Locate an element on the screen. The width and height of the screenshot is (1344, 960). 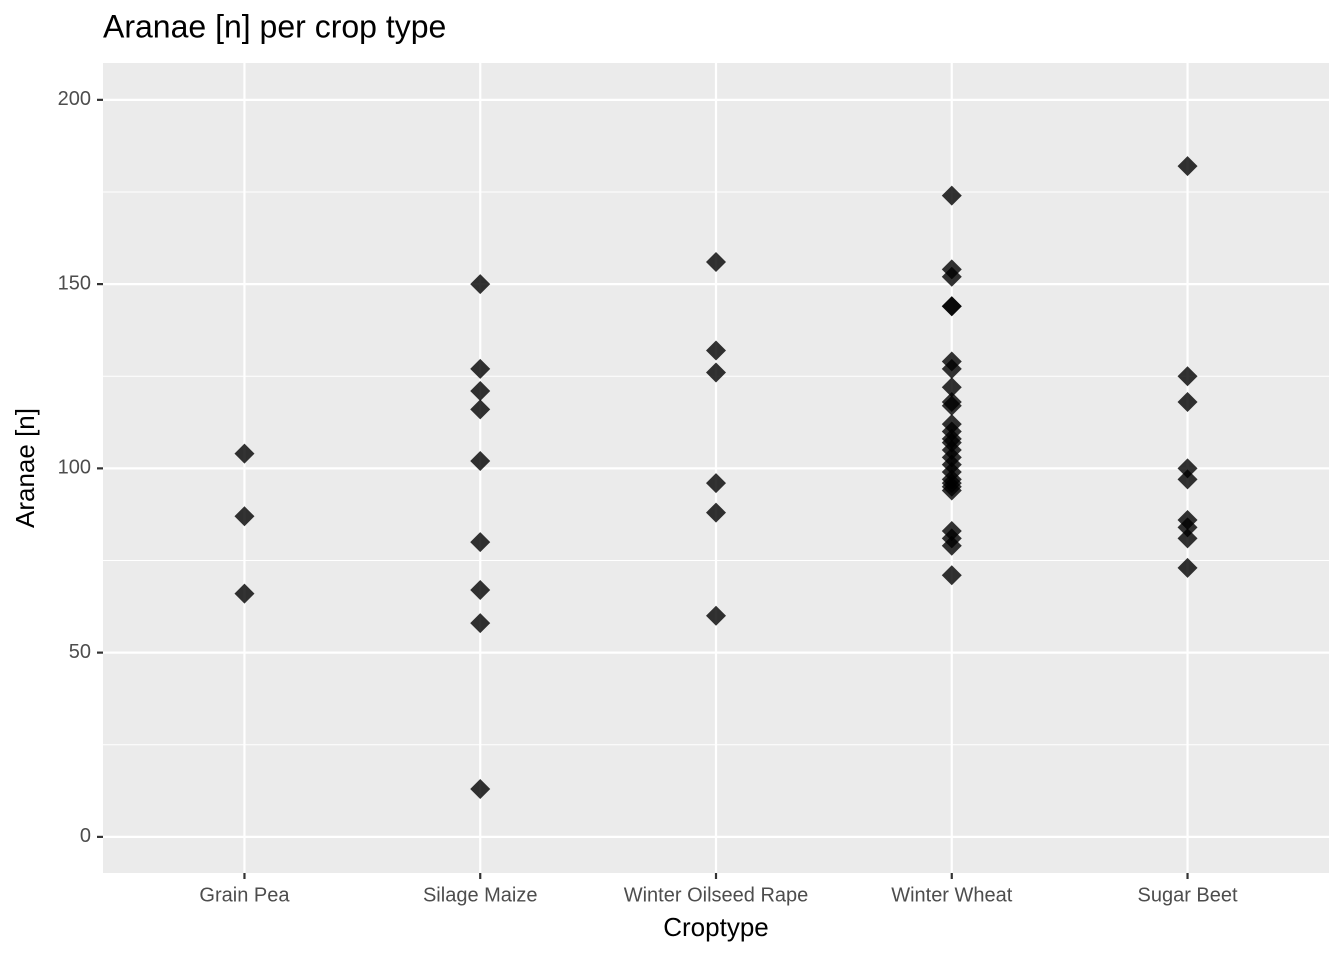
x-tick-label: Sugar Beet is located at coordinates (1187, 895).